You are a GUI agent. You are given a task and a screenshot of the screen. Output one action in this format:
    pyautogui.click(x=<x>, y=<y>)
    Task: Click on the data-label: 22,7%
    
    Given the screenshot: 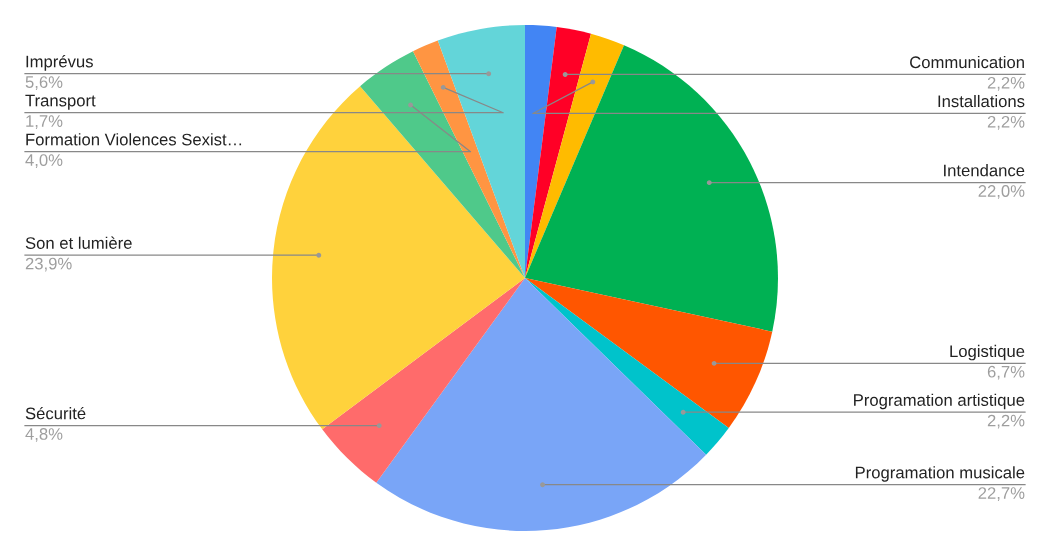 What is the action you would take?
    pyautogui.click(x=1001, y=494)
    